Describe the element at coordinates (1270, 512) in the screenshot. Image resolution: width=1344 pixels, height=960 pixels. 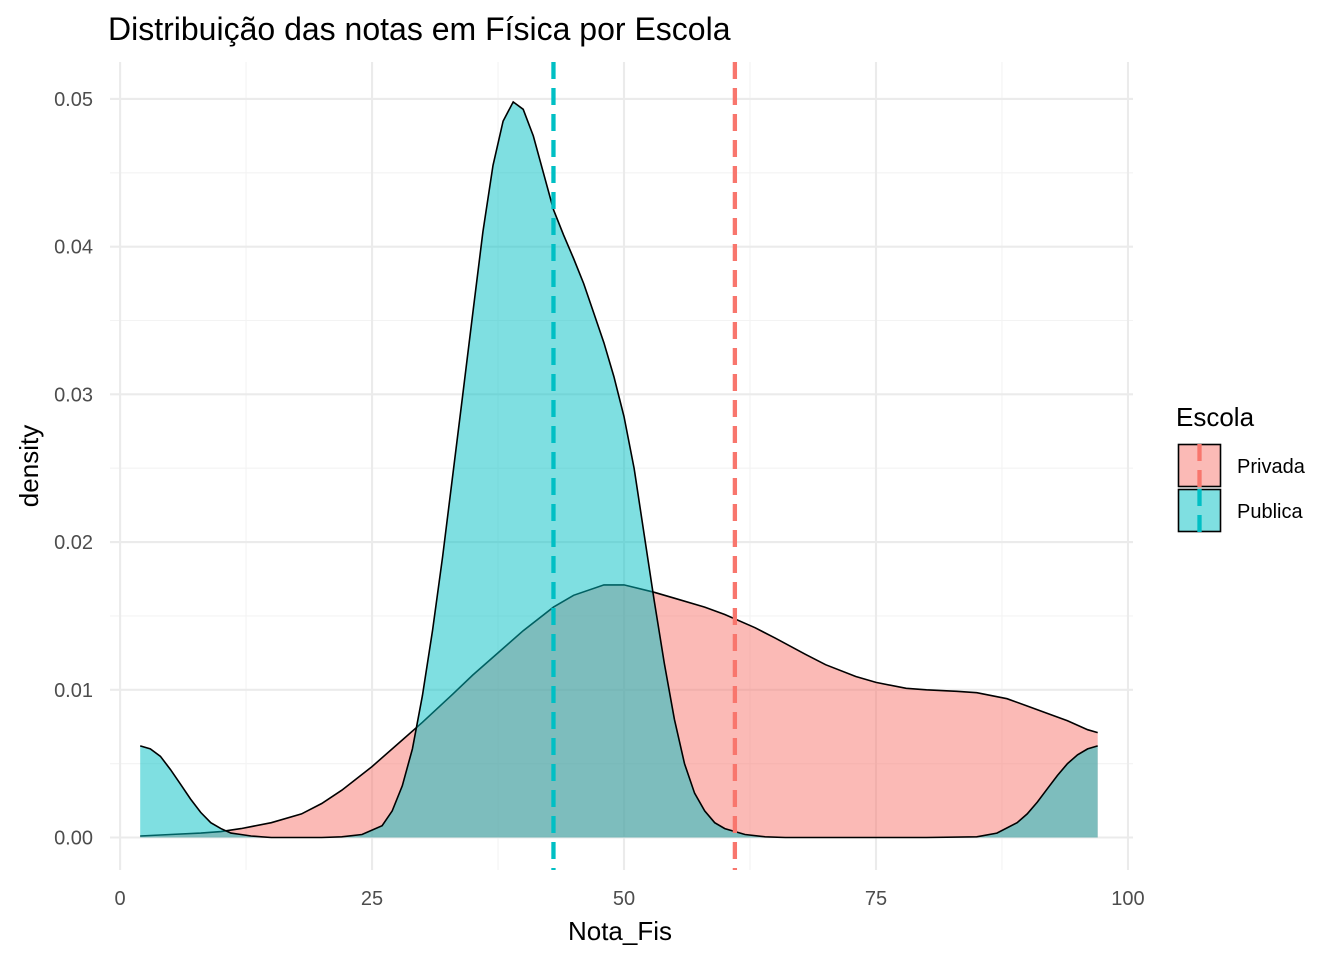
I see `legend-label-publica: Publica` at that location.